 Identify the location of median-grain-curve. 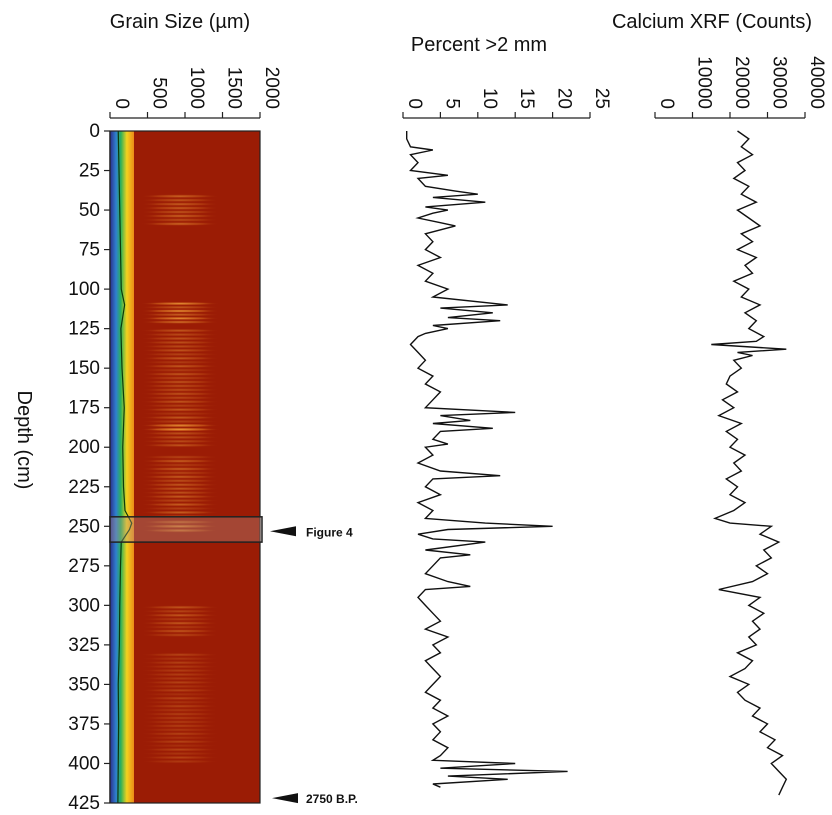
(125, 467).